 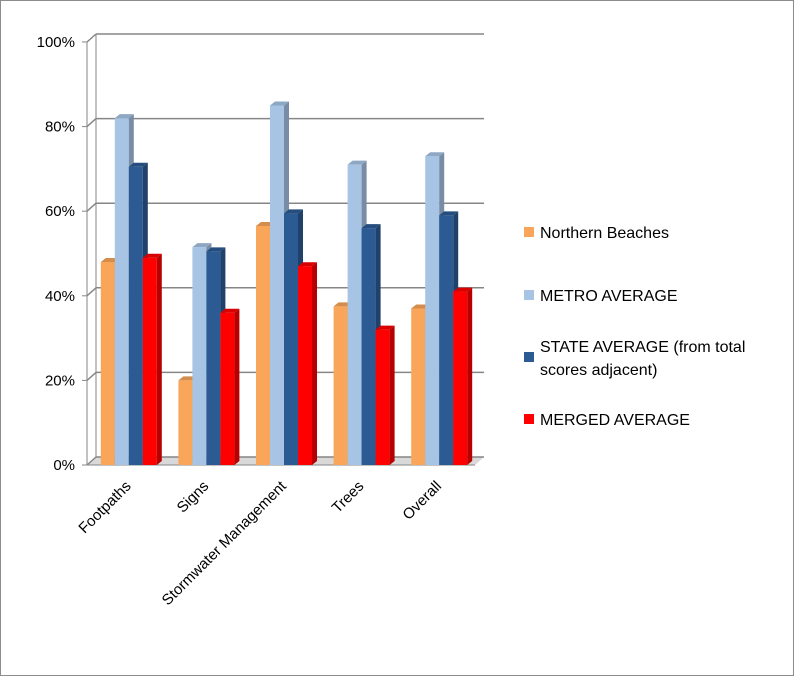 I want to click on legend-label: Northern Beaches, so click(x=604, y=233).